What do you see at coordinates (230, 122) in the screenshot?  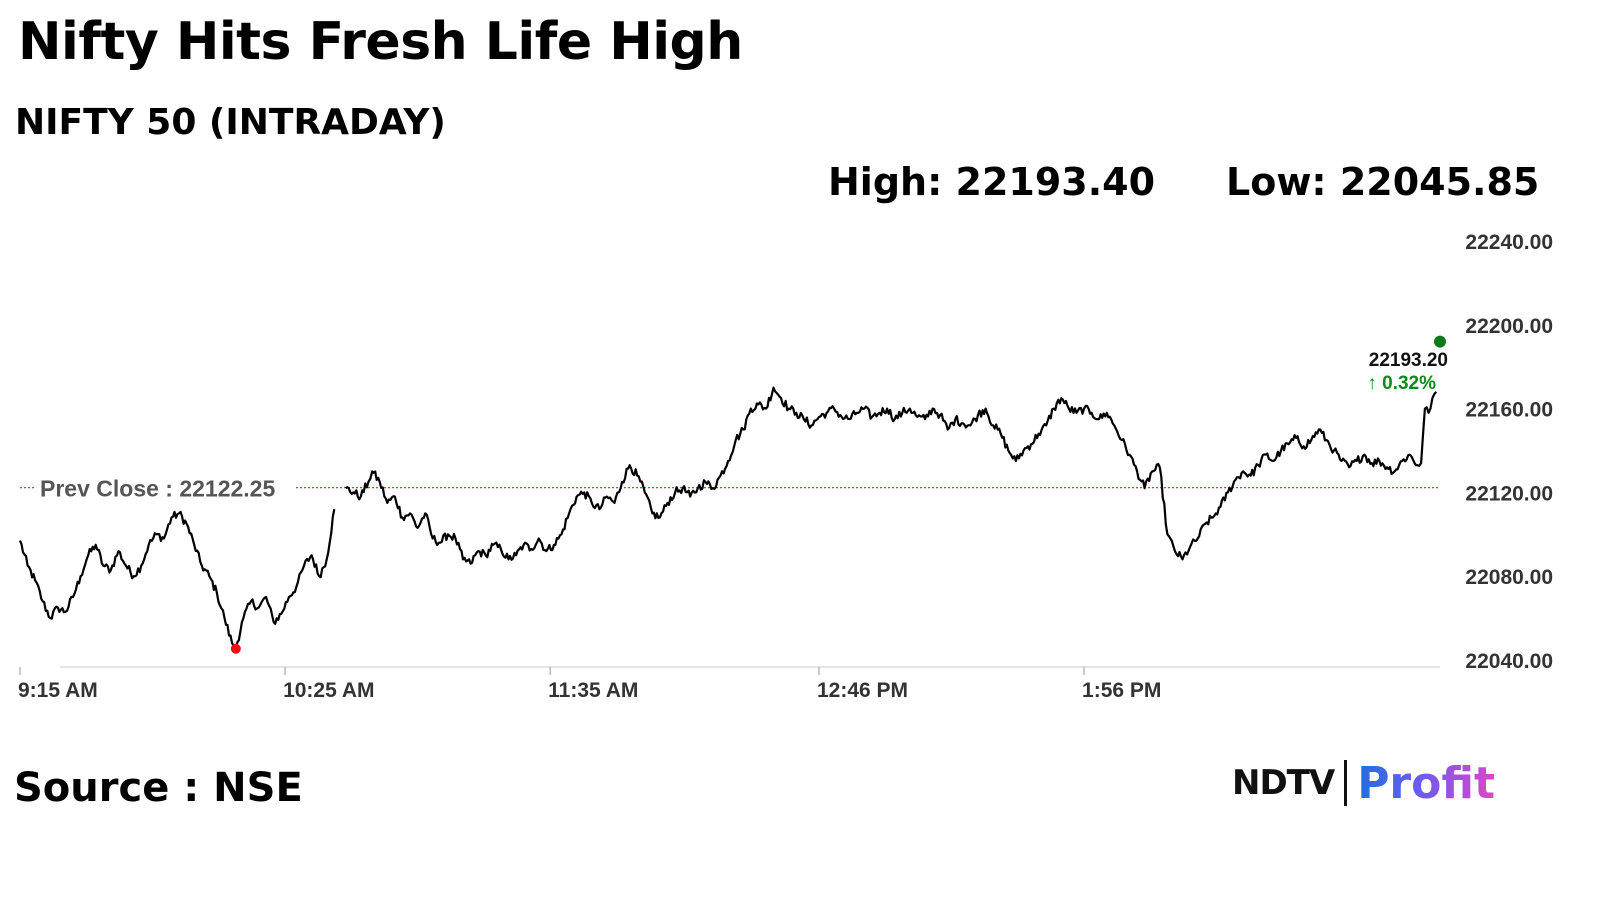 I see `chart-subtitle: NIFTY 50 (INTRADAY)` at bounding box center [230, 122].